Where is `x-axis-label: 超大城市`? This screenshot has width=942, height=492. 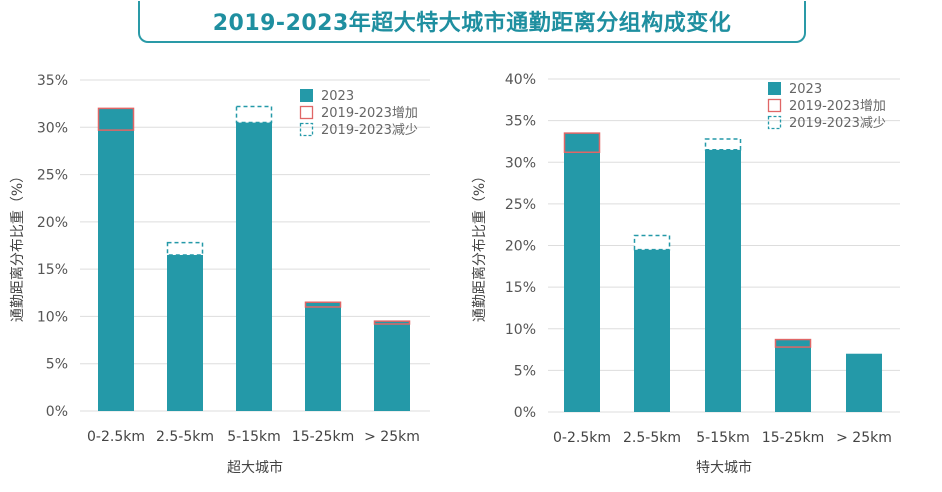
x-axis-label: 超大城市 is located at coordinates (255, 467).